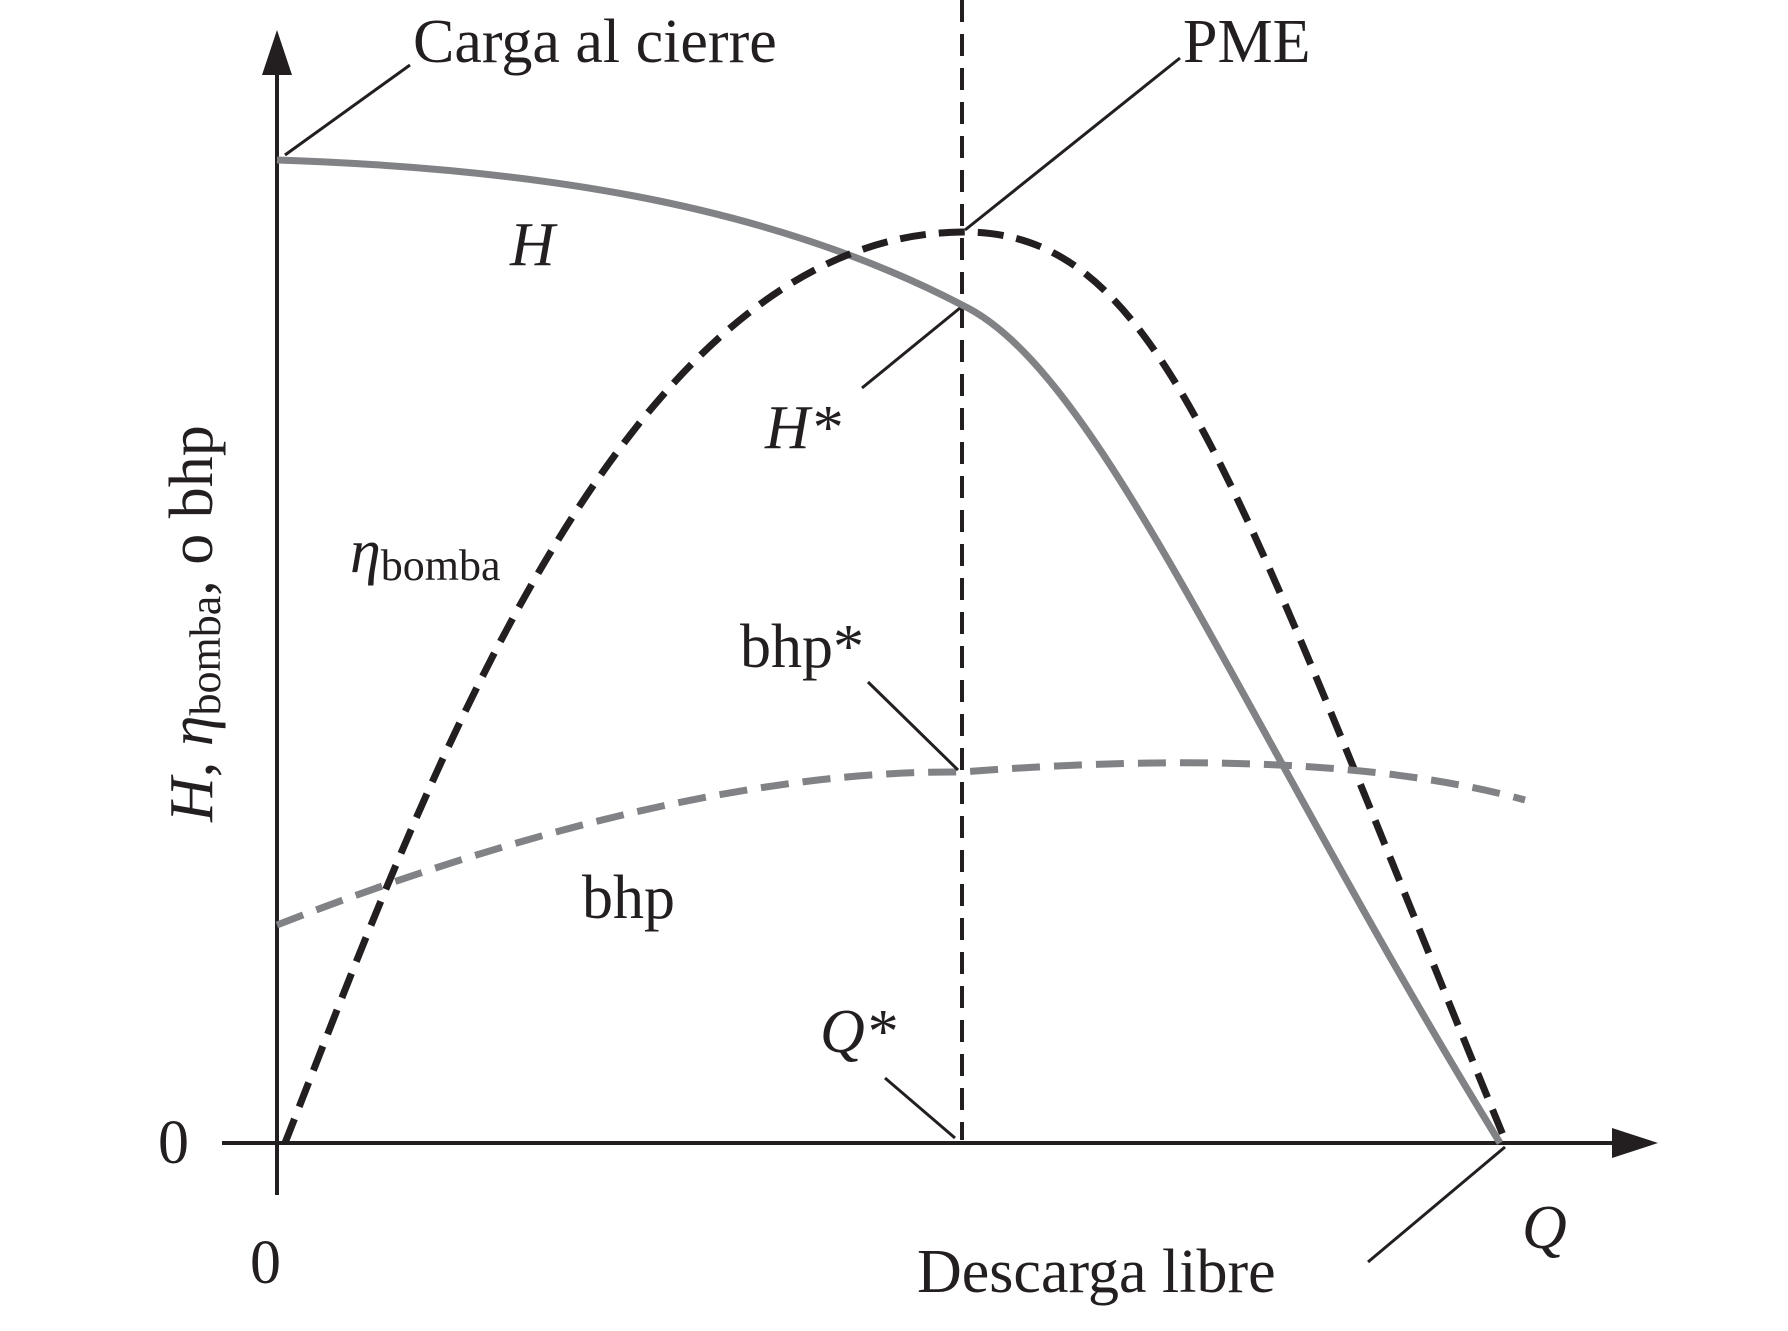 The image size is (1788, 1331). What do you see at coordinates (441, 565) in the screenshot?
I see `efficiency-subscript: bomba` at bounding box center [441, 565].